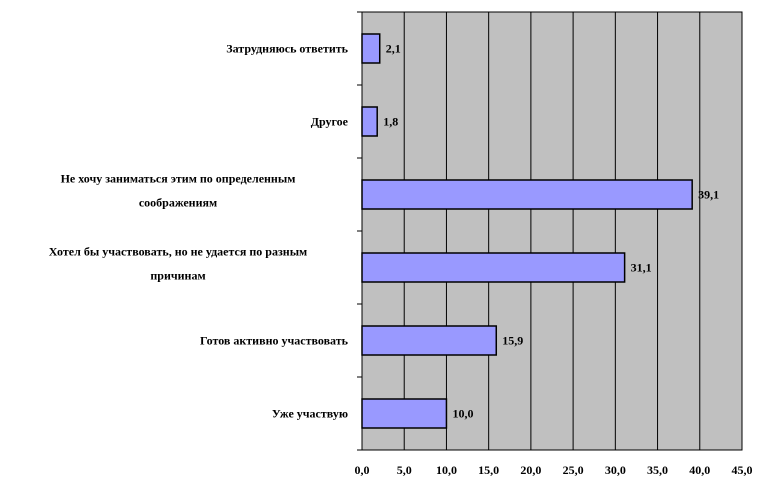 Image resolution: width=758 pixels, height=484 pixels. Describe the element at coordinates (512, 341) in the screenshot. I see `data-label: 15,9` at that location.